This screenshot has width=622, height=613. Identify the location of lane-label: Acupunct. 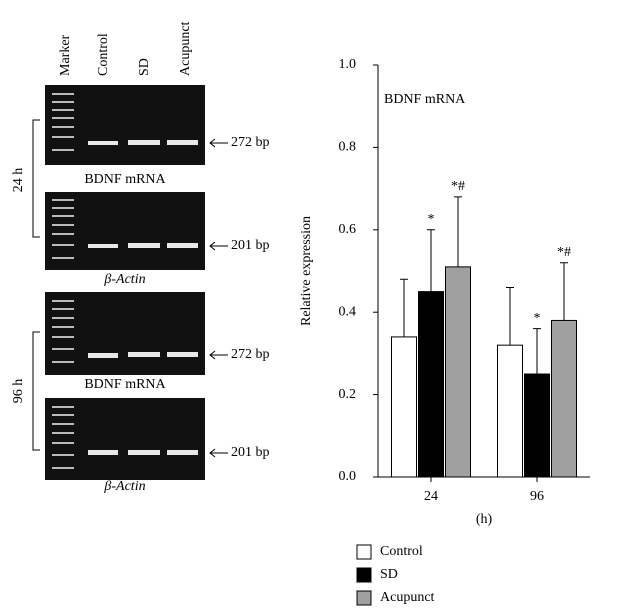
(185, 48).